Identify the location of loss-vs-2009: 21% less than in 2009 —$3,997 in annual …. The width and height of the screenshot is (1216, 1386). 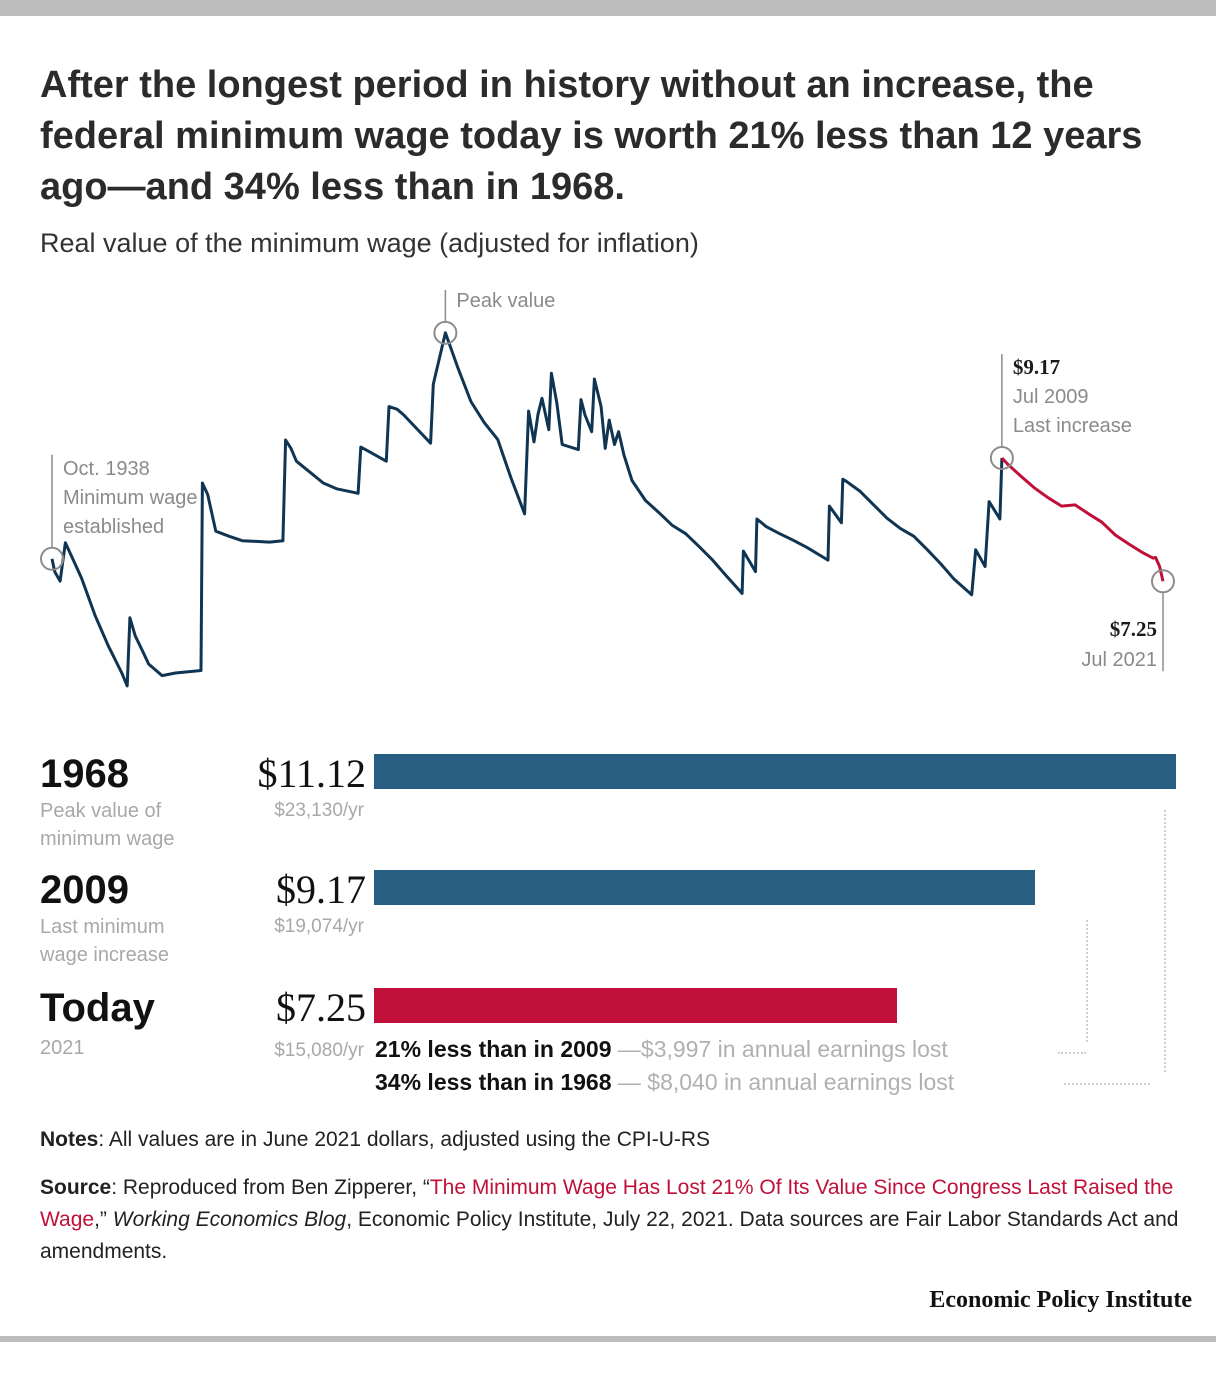
(661, 1049).